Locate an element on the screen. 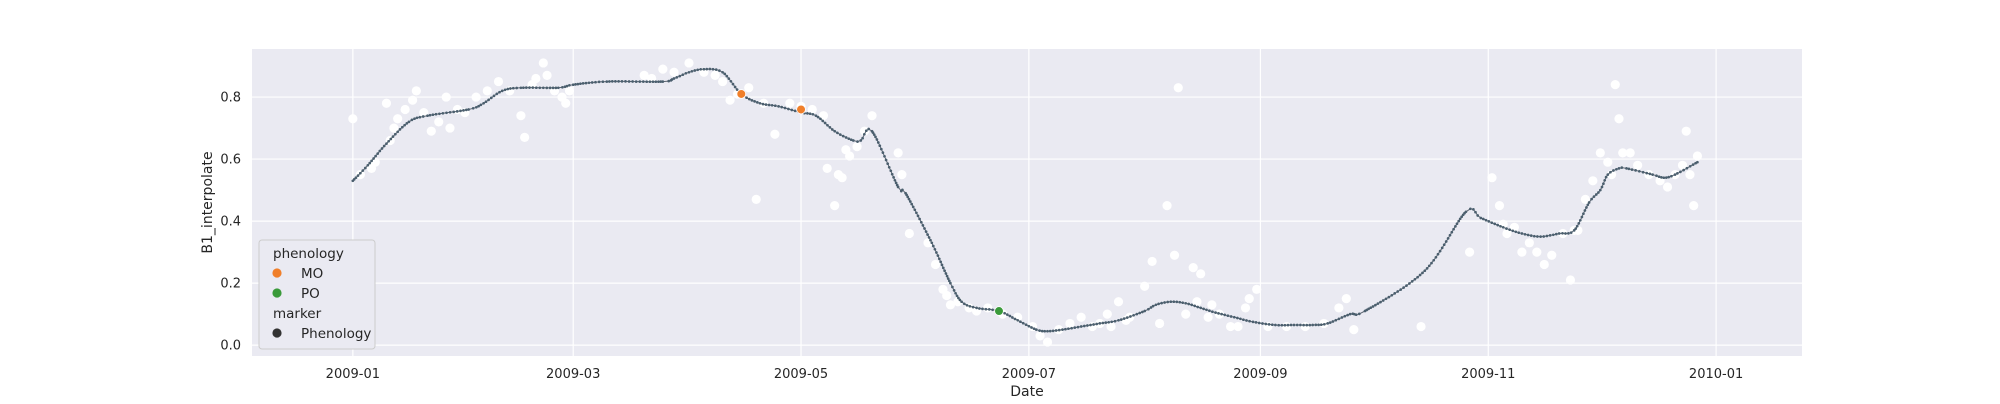 This screenshot has width=2000, height=404. legend-title-phenology: phenology is located at coordinates (308, 254).